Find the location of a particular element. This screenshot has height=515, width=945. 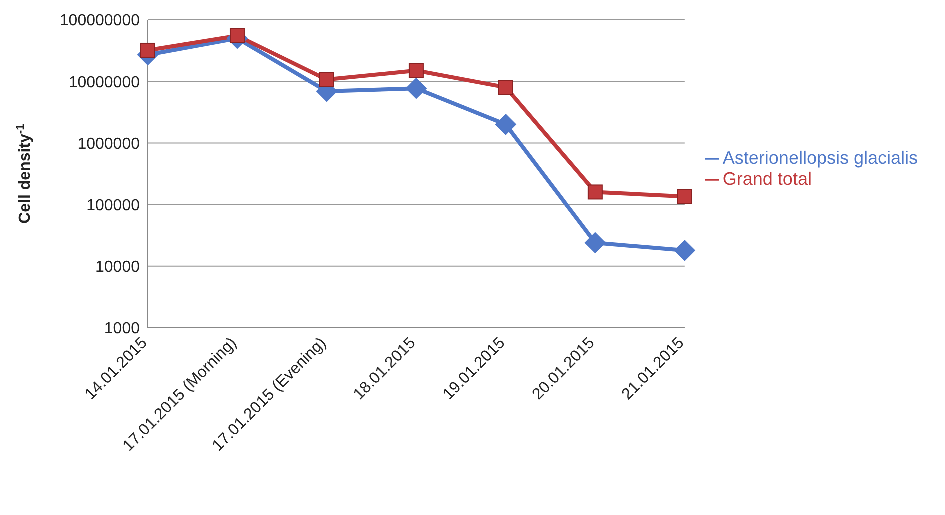

y-tick-label: 100000000 is located at coordinates (100, 21).